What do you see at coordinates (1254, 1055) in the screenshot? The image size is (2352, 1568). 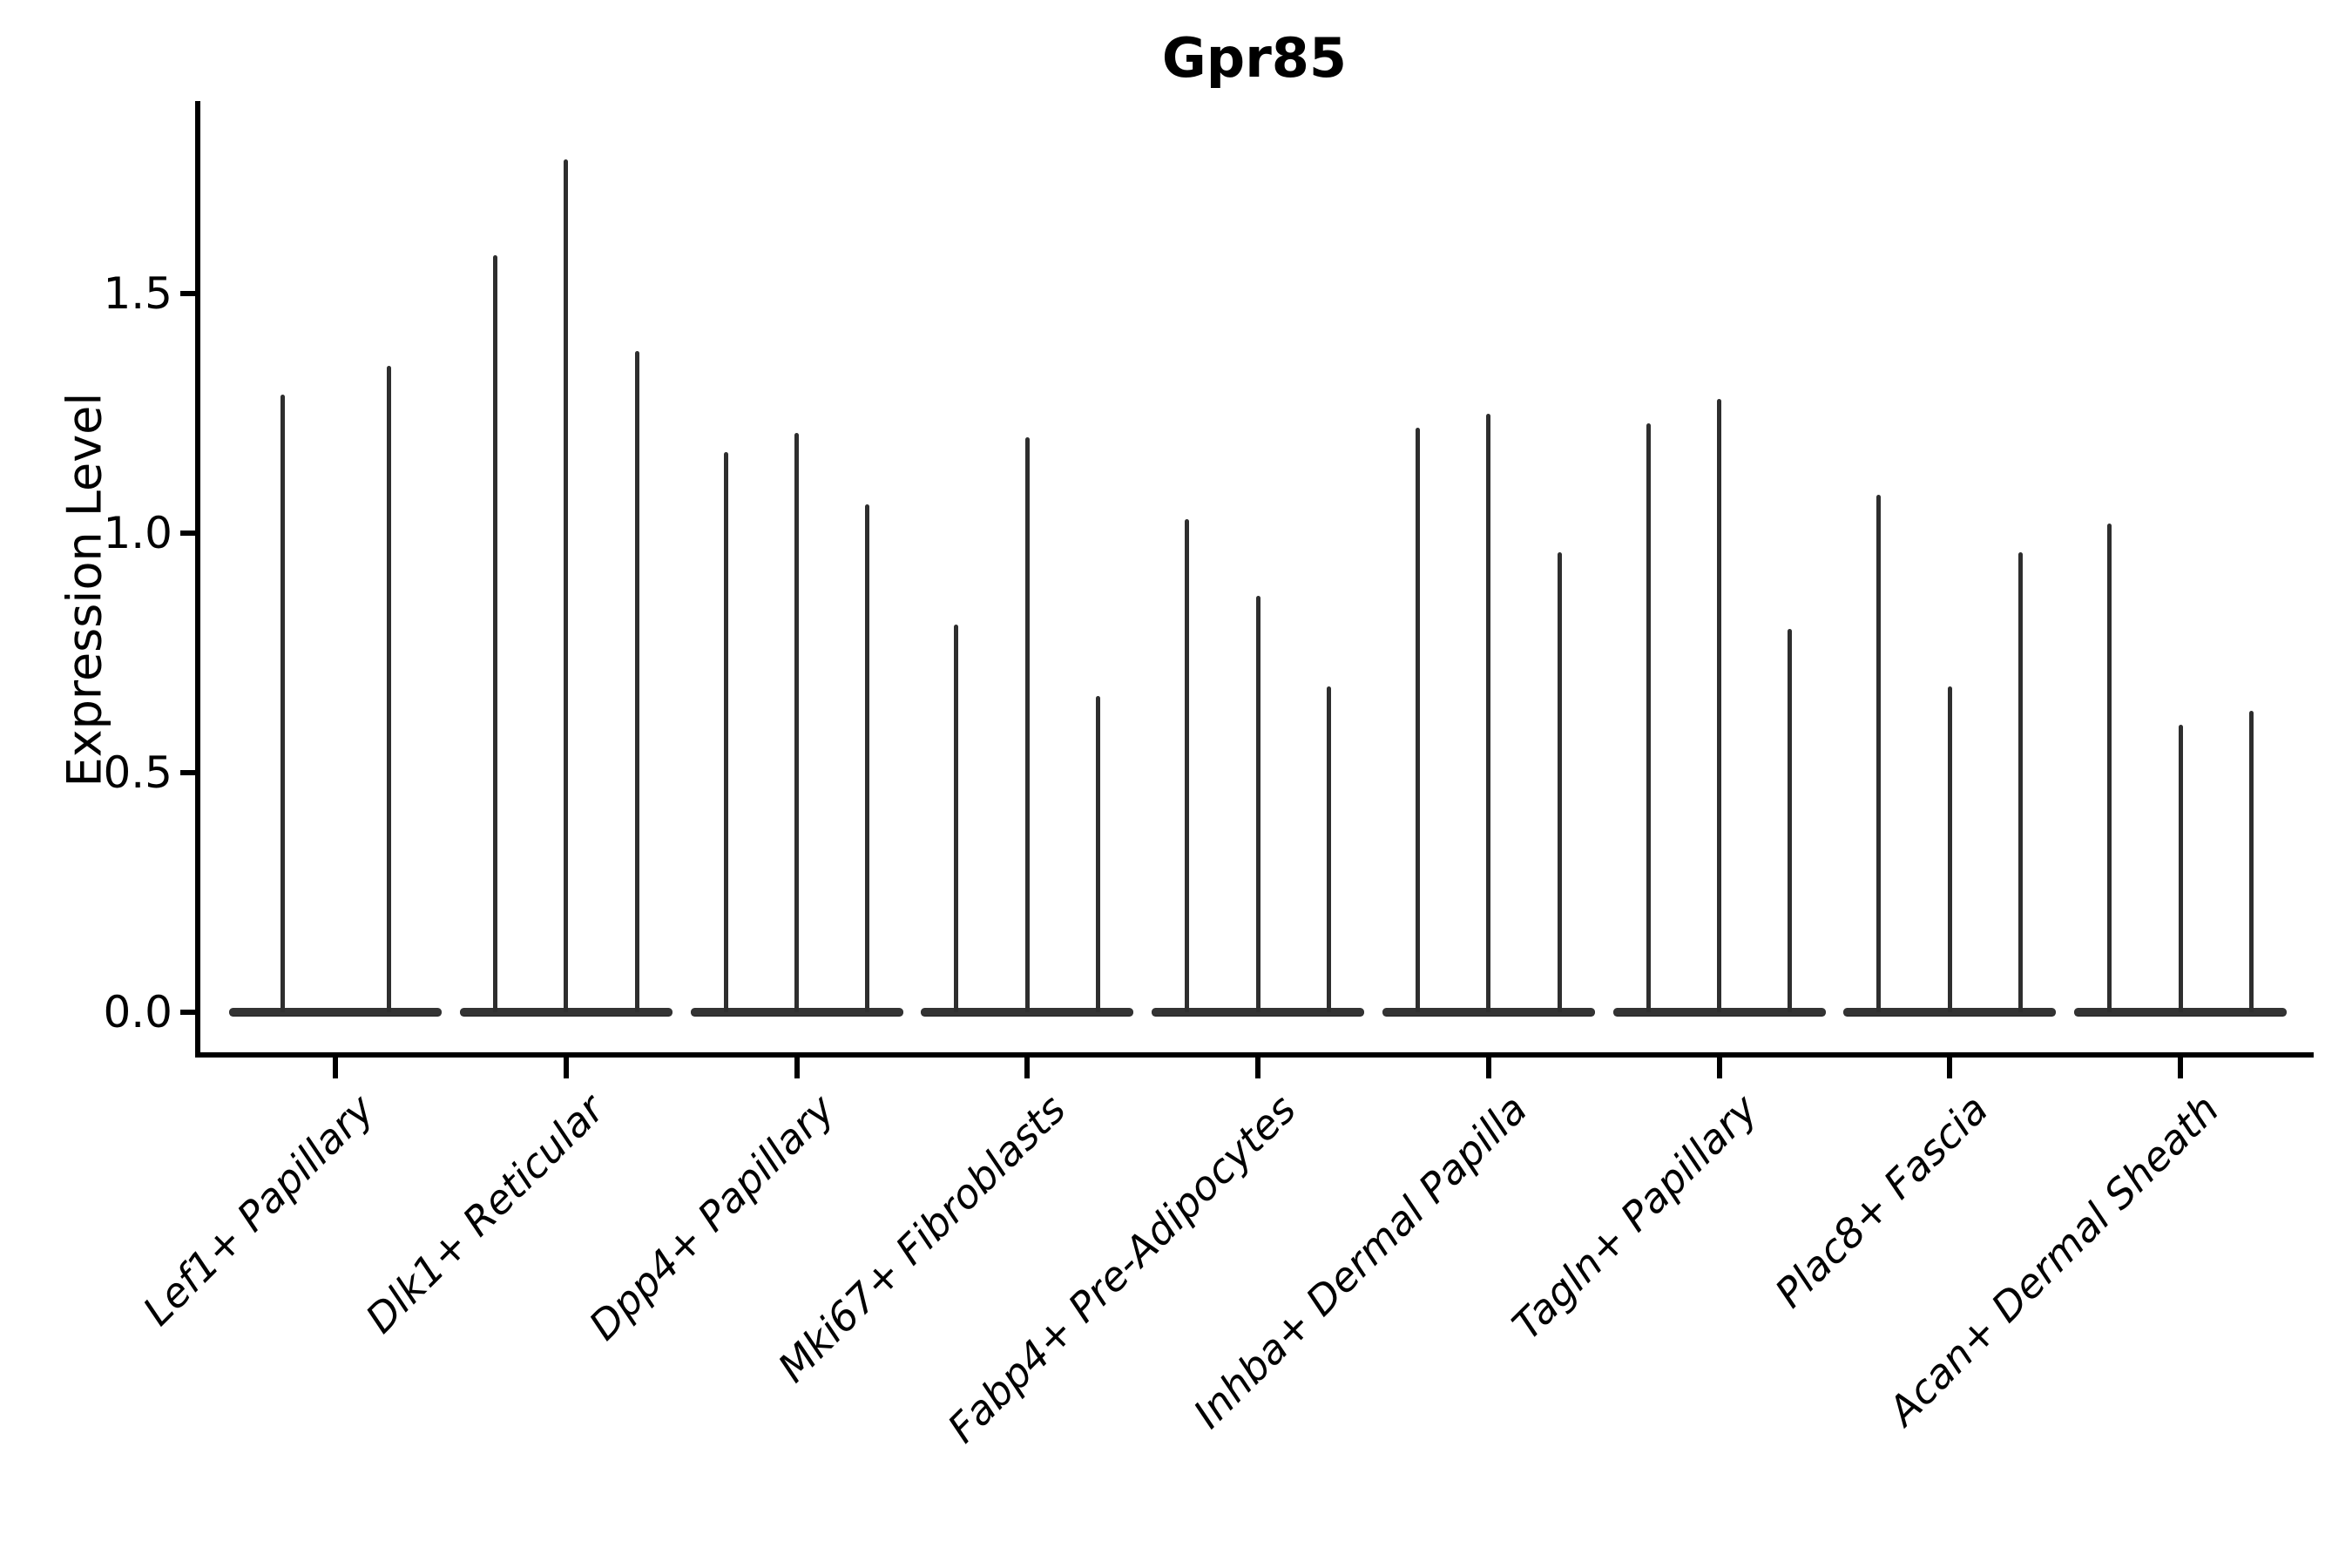 I see `x-axis-spine` at bounding box center [1254, 1055].